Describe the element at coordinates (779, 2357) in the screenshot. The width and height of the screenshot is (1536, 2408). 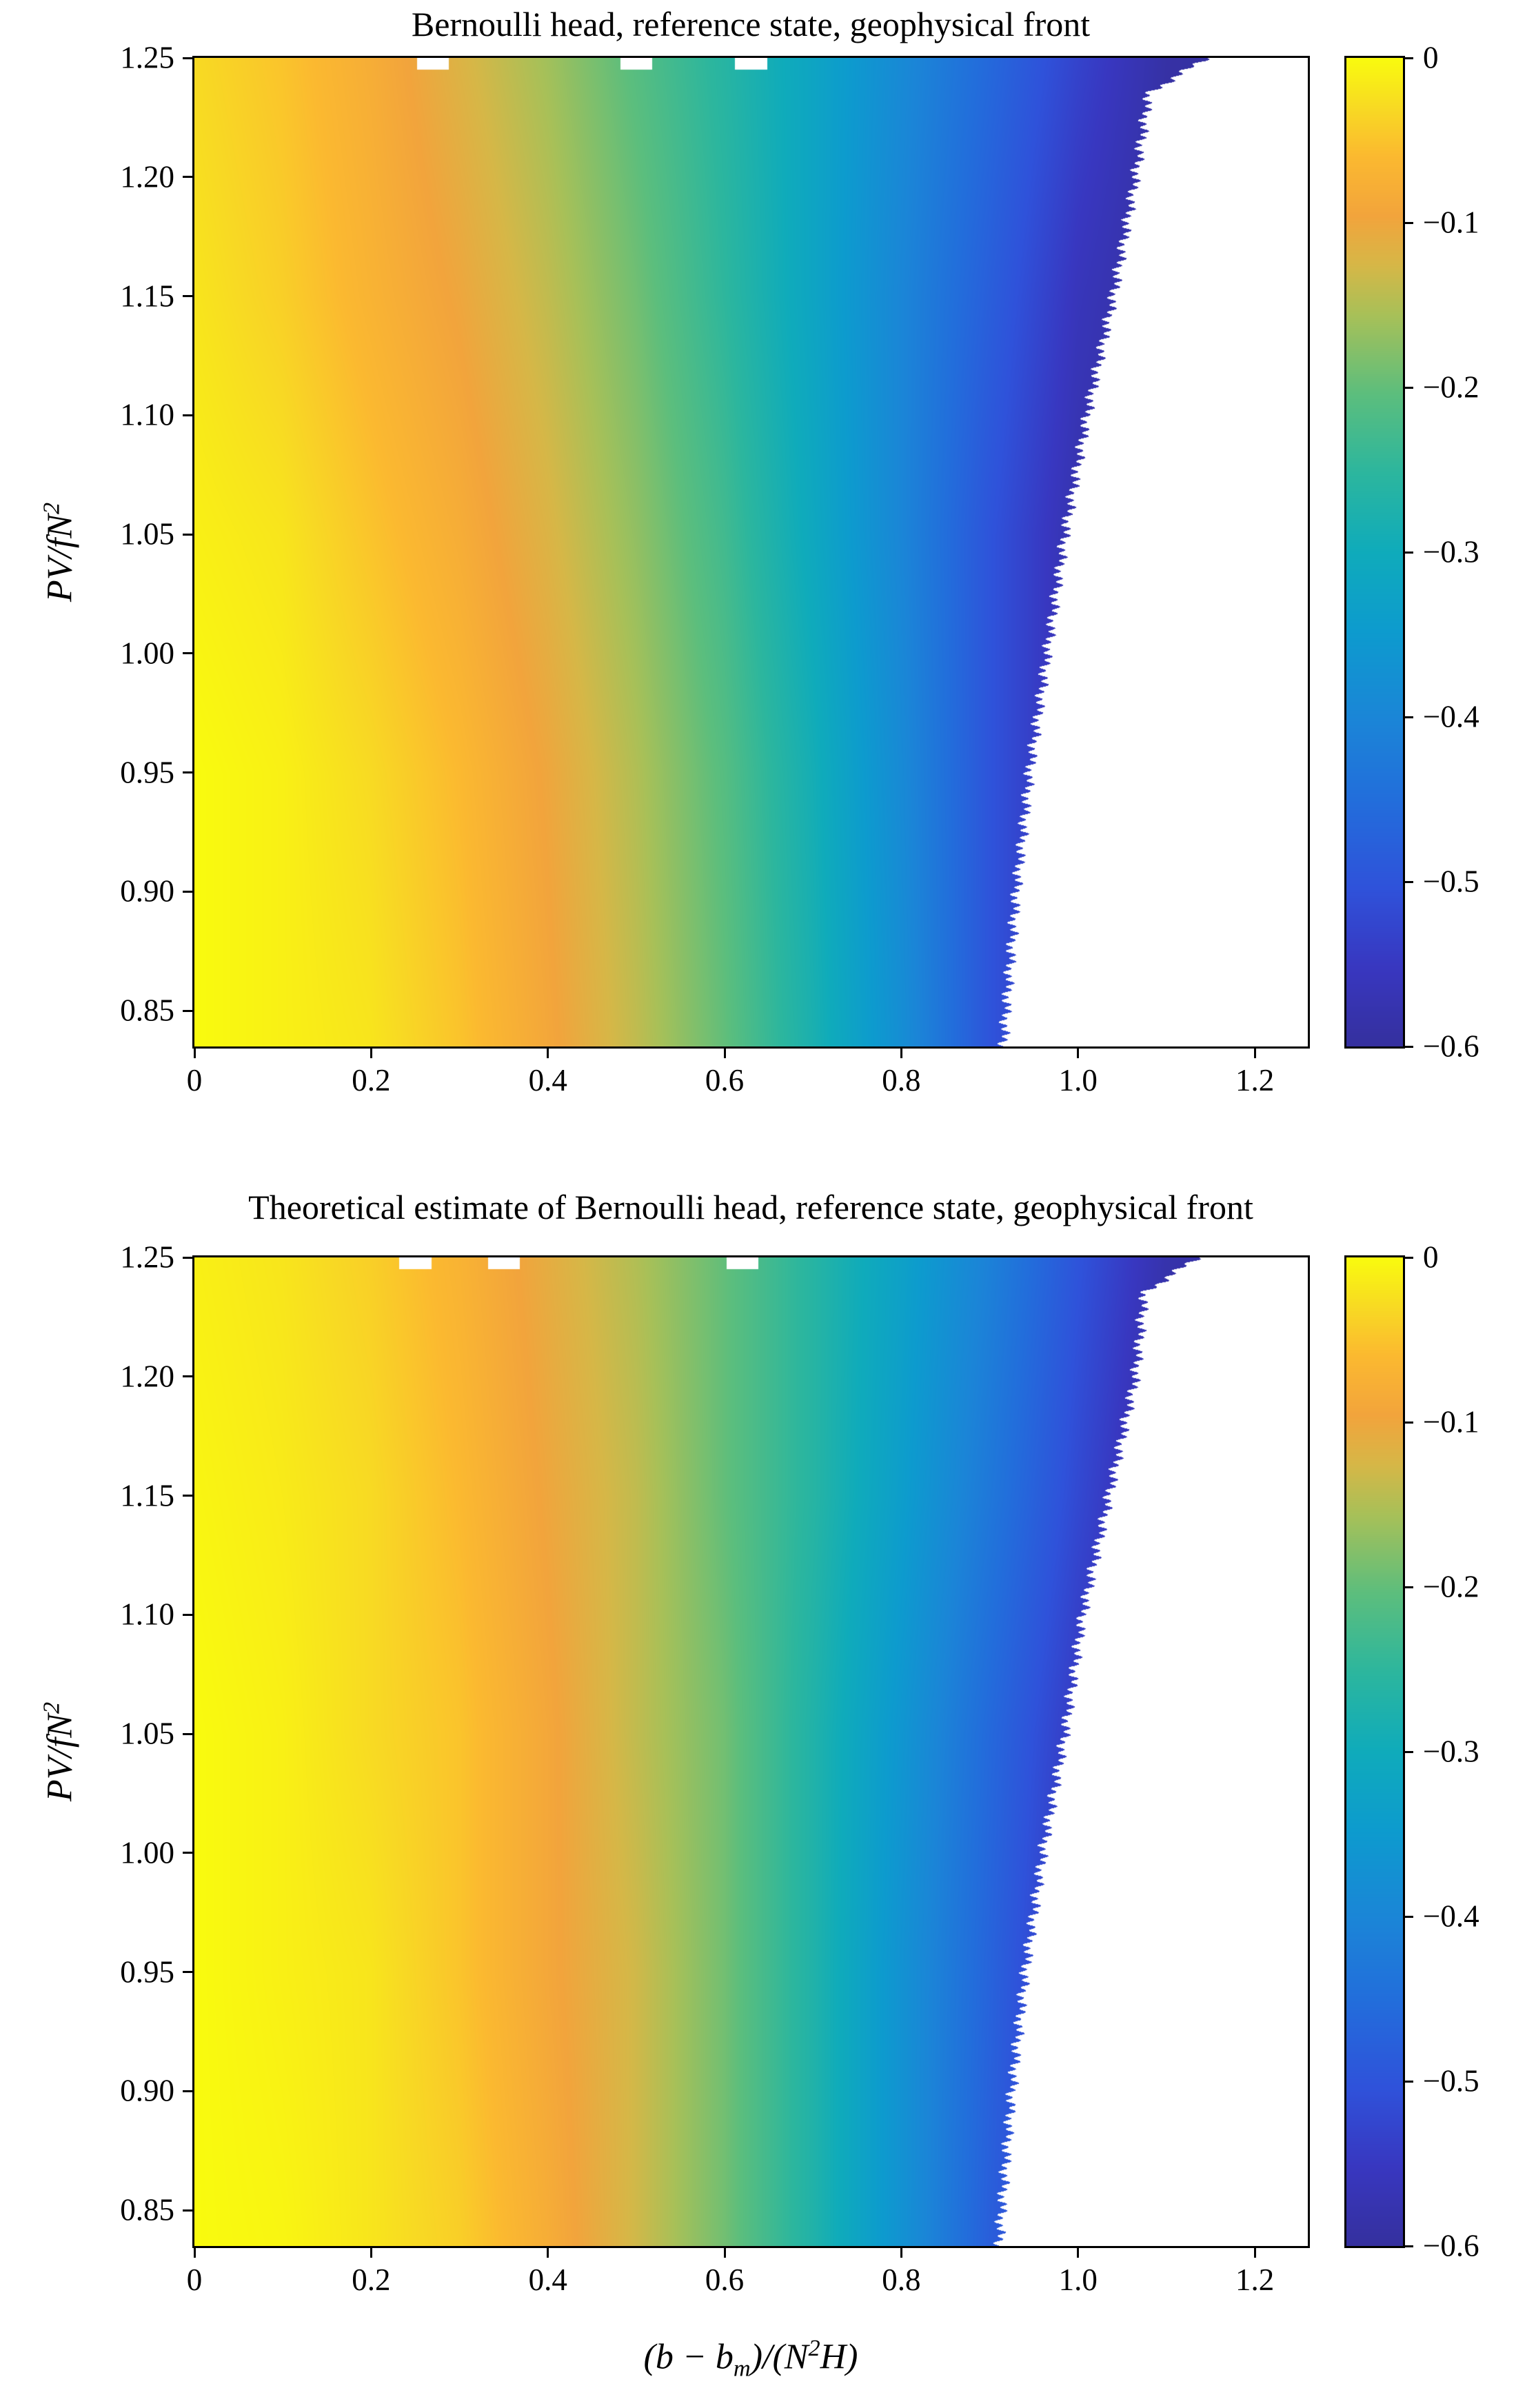
I see `x-axis-label-part2: )/(N` at that location.